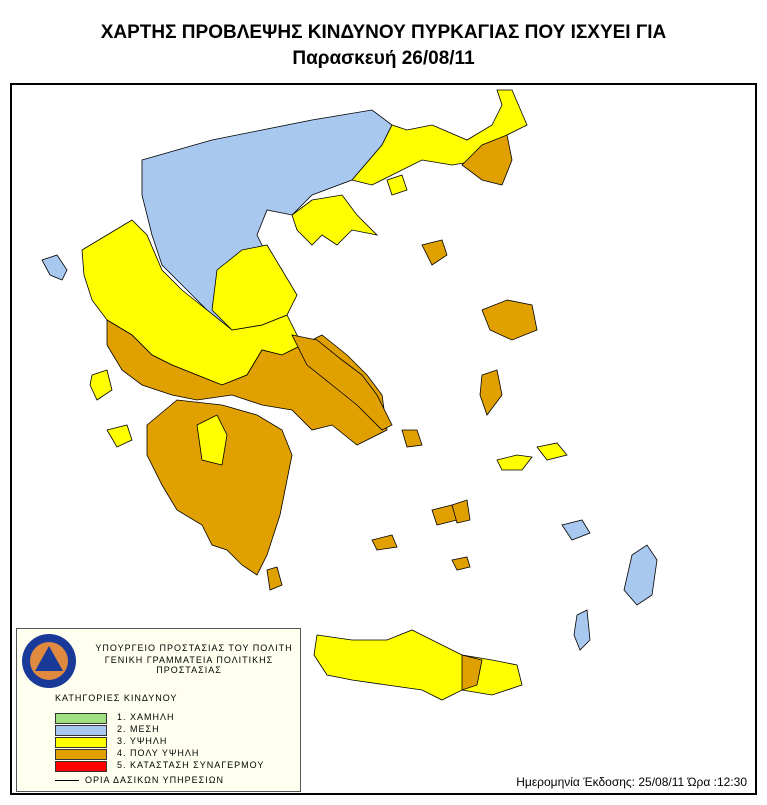  What do you see at coordinates (116, 698) in the screenshot?
I see `legend-heading: ΚΑΤΗΓΟΡΙΕΣ ΚΙΝΔΥΝΟΥ` at bounding box center [116, 698].